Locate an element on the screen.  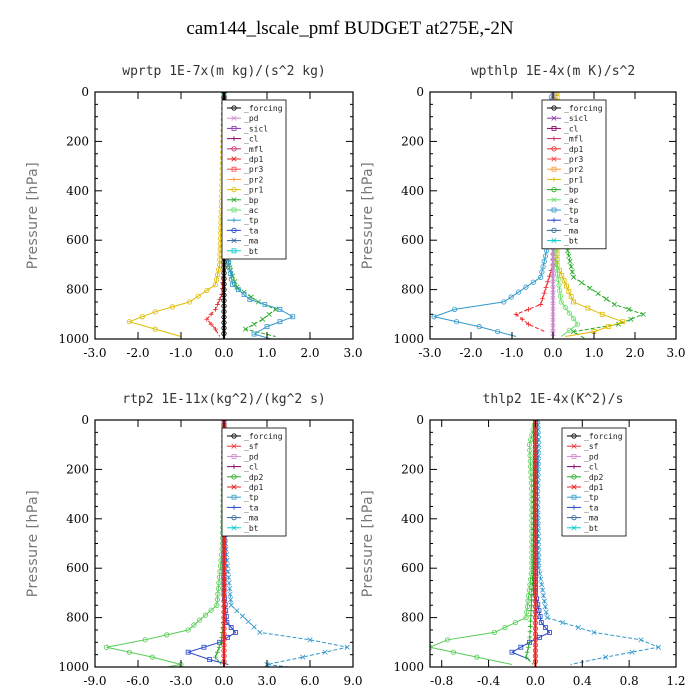
x-tick-label: -9.0 is located at coordinates (94, 681).